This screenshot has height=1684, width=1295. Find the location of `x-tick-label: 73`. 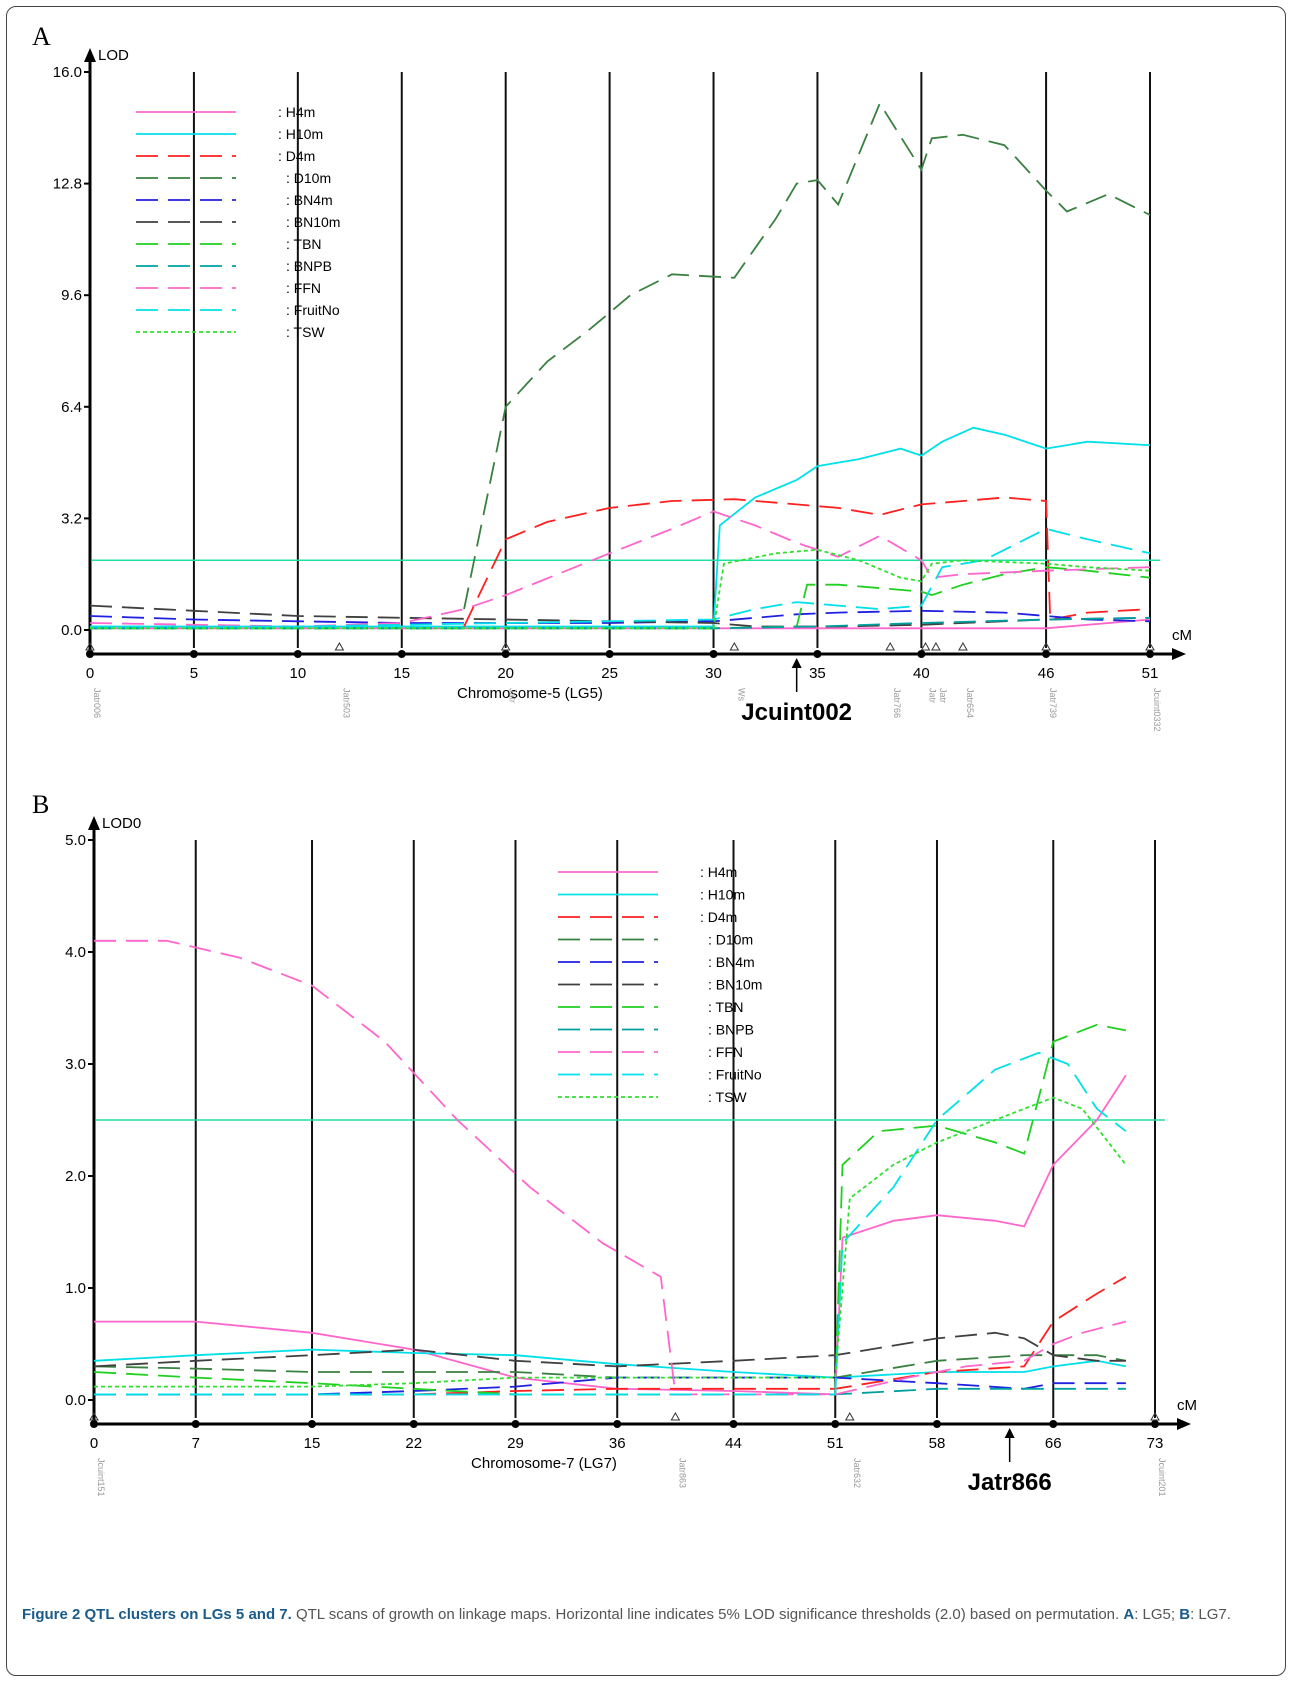

x-tick-label: 73 is located at coordinates (1155, 1443).